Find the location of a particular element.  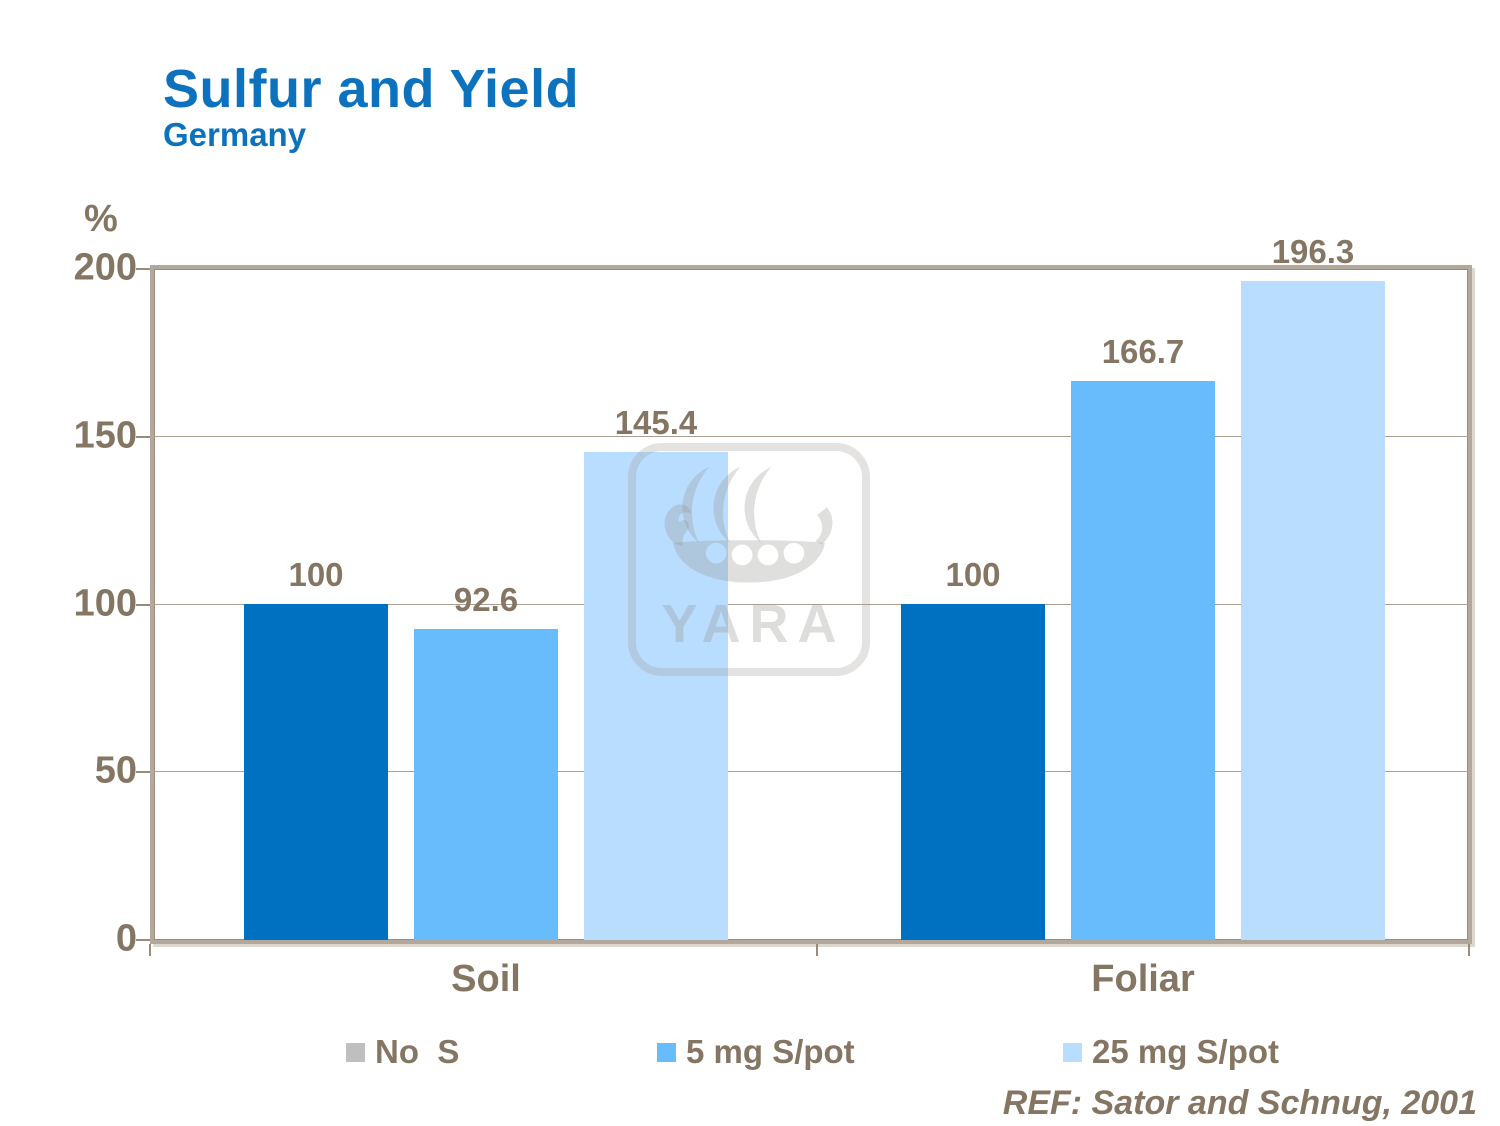

bar-foliar-5-mg-s-pot is located at coordinates (1143, 660).